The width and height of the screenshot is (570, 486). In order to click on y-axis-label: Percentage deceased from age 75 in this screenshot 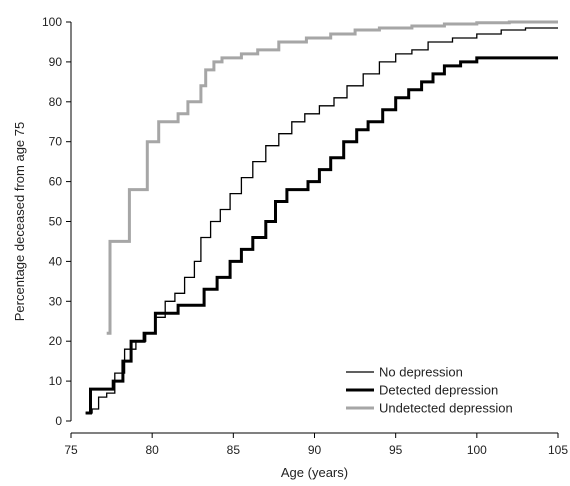, I will do `click(19, 221)`.